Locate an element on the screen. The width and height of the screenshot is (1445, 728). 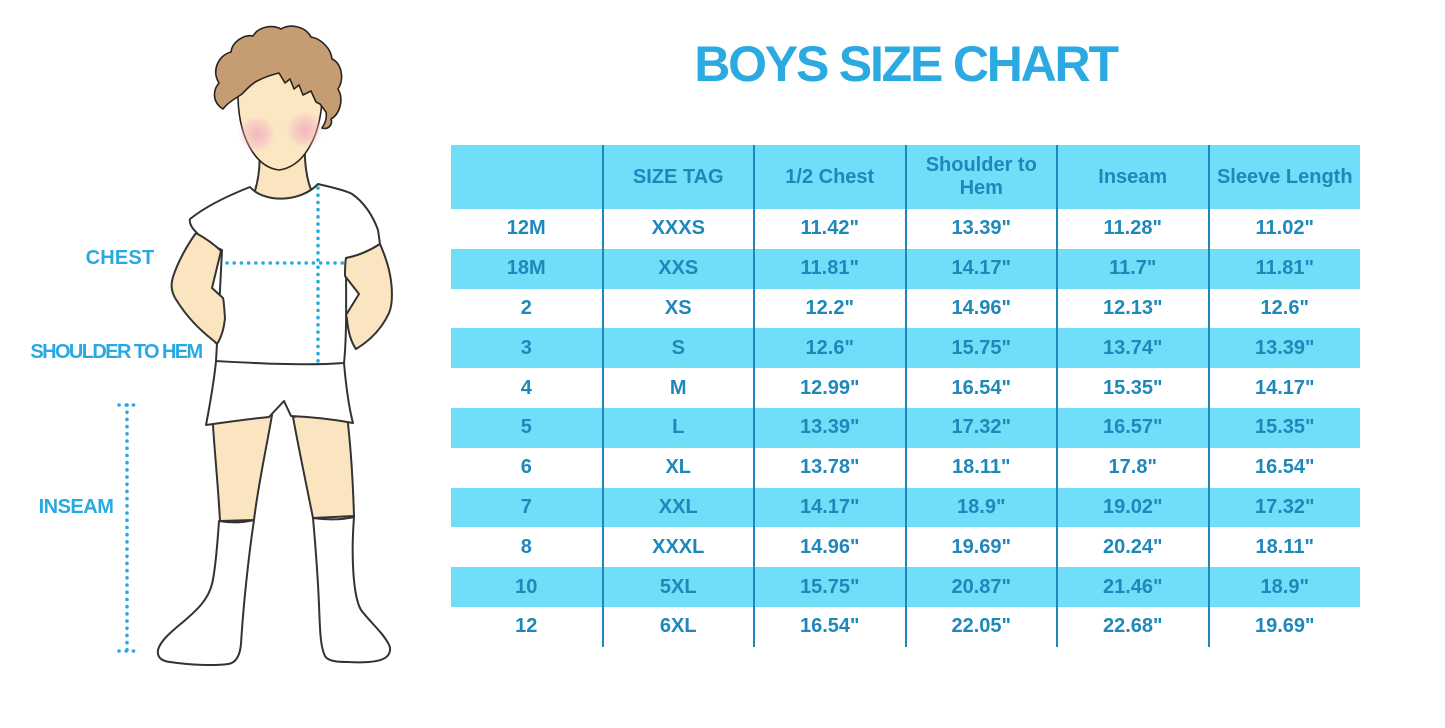
measurement-cell: 11.28" is located at coordinates (1132, 229).